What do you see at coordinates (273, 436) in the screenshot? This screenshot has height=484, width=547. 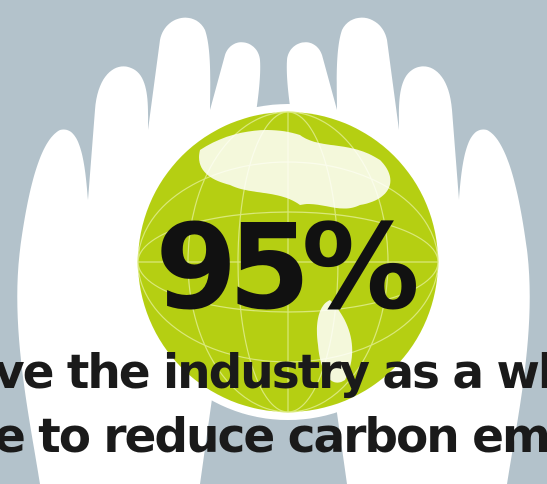 I see `text-line: e to reduce carbon em` at bounding box center [273, 436].